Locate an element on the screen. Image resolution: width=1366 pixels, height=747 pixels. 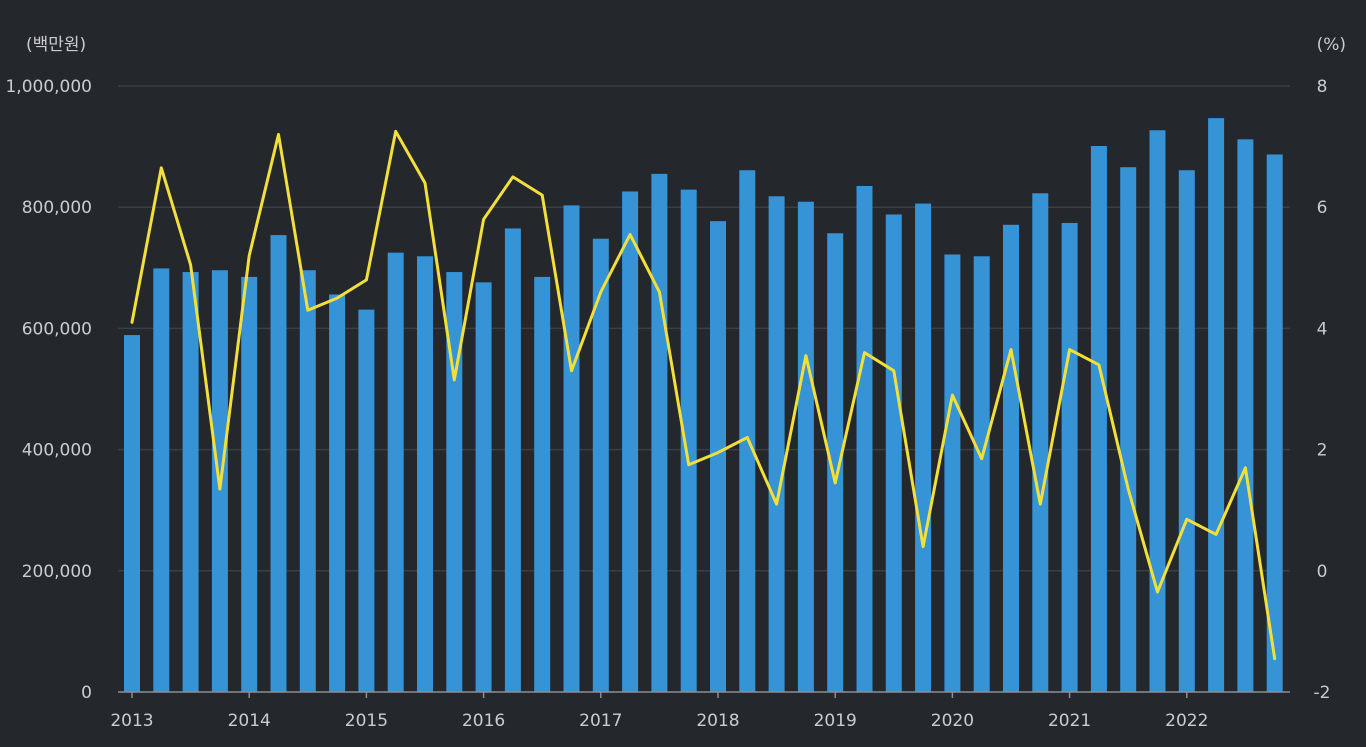
x-tick-label: 2017 is located at coordinates (600, 721).